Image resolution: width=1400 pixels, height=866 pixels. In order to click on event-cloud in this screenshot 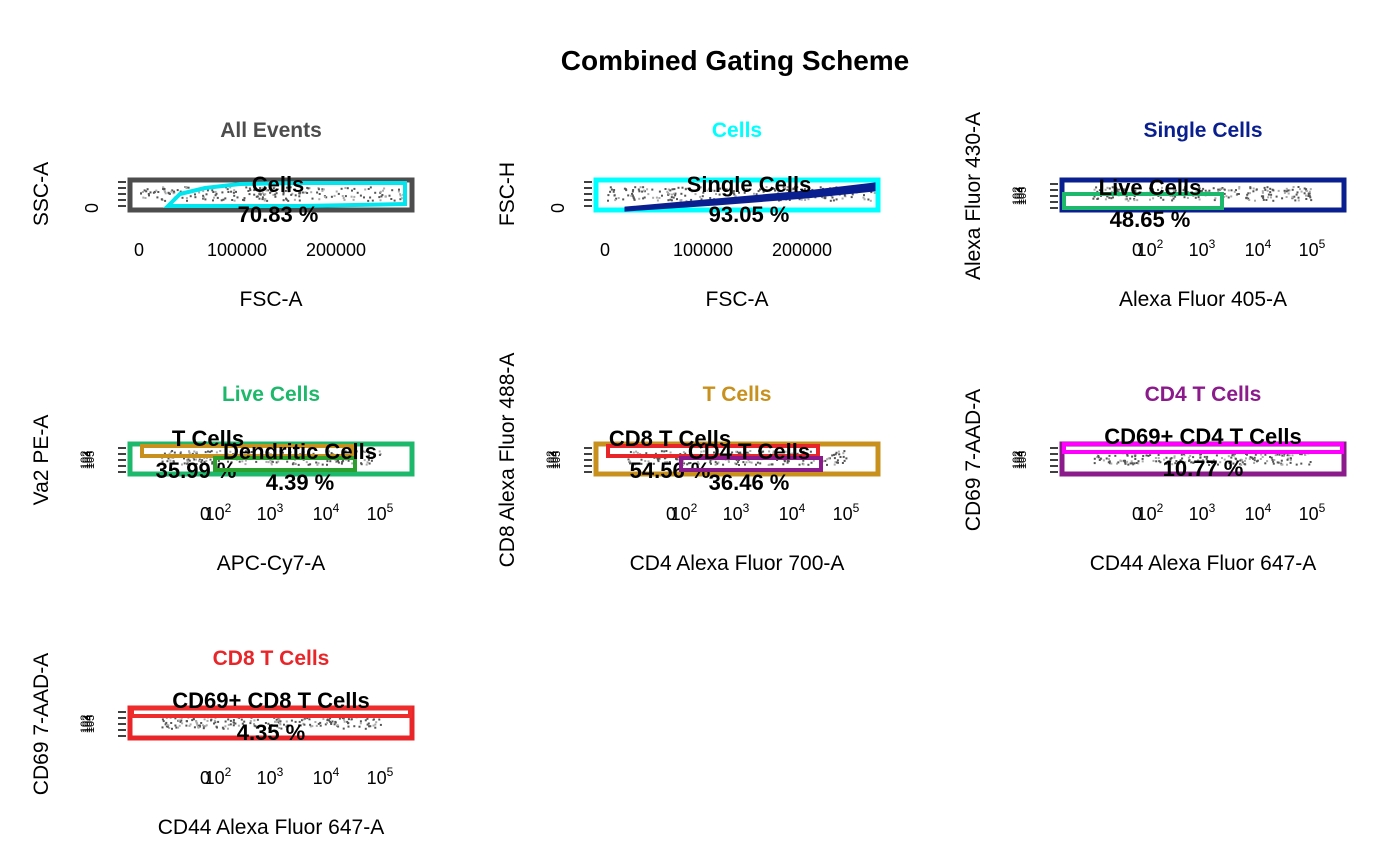, I will do `click(1202, 458)`.